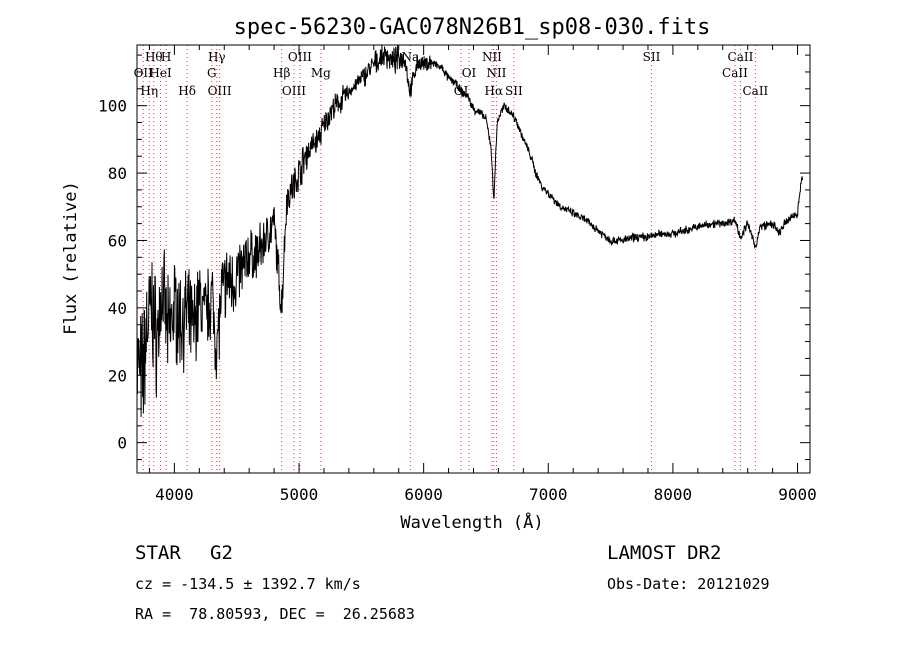 This screenshot has width=900, height=650. I want to click on spectral-line-label: OII, so click(144, 73).